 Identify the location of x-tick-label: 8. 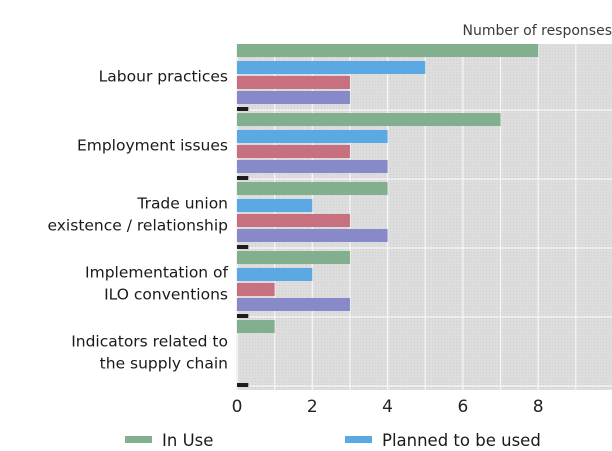
(538, 407).